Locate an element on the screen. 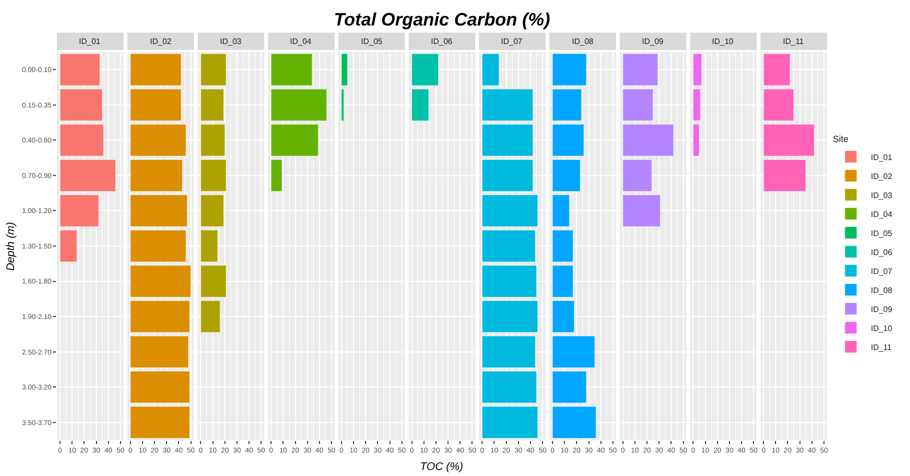 The image size is (910, 476). series-label: ID_11 is located at coordinates (793, 41).